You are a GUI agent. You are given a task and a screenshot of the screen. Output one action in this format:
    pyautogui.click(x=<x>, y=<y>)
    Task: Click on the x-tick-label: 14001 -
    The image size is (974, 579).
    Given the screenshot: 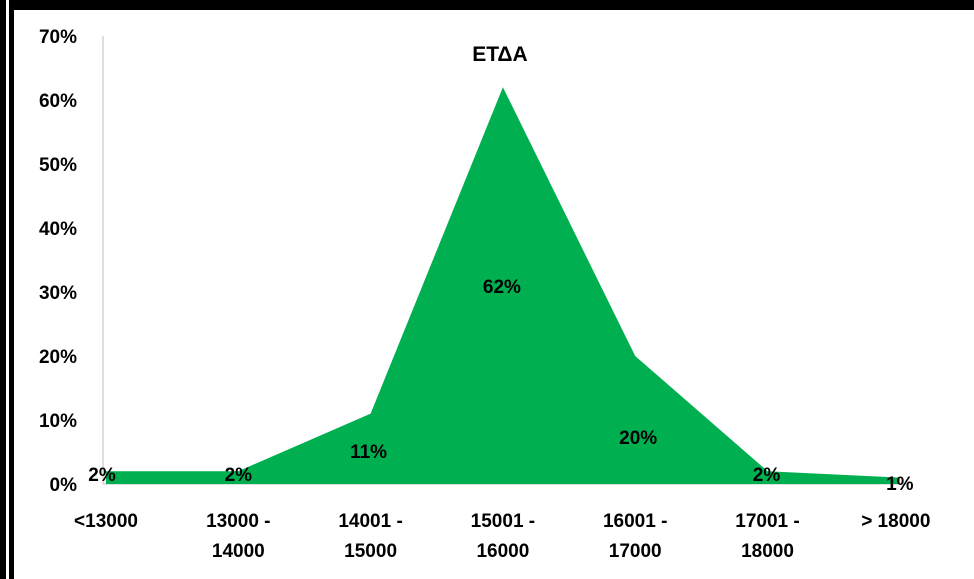 What is the action you would take?
    pyautogui.click(x=370, y=521)
    